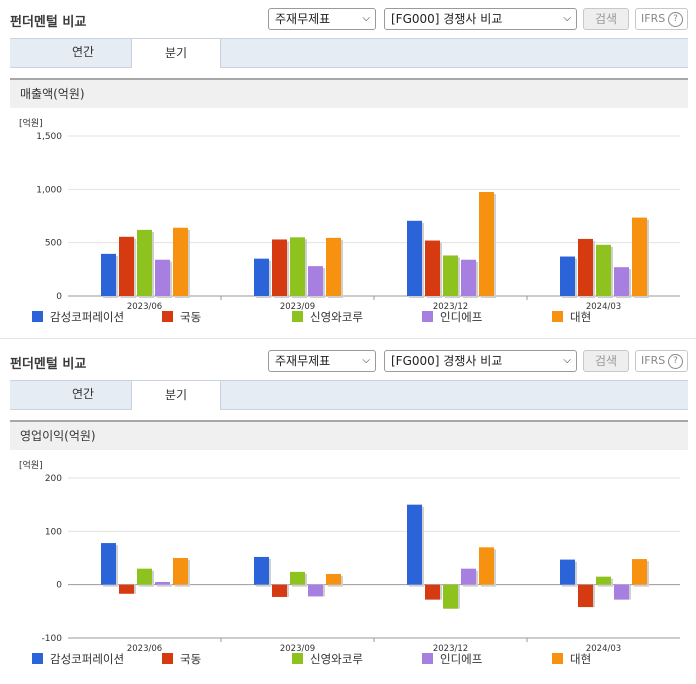 This screenshot has width=696, height=684. I want to click on y-tick-label: 500, so click(53, 244).